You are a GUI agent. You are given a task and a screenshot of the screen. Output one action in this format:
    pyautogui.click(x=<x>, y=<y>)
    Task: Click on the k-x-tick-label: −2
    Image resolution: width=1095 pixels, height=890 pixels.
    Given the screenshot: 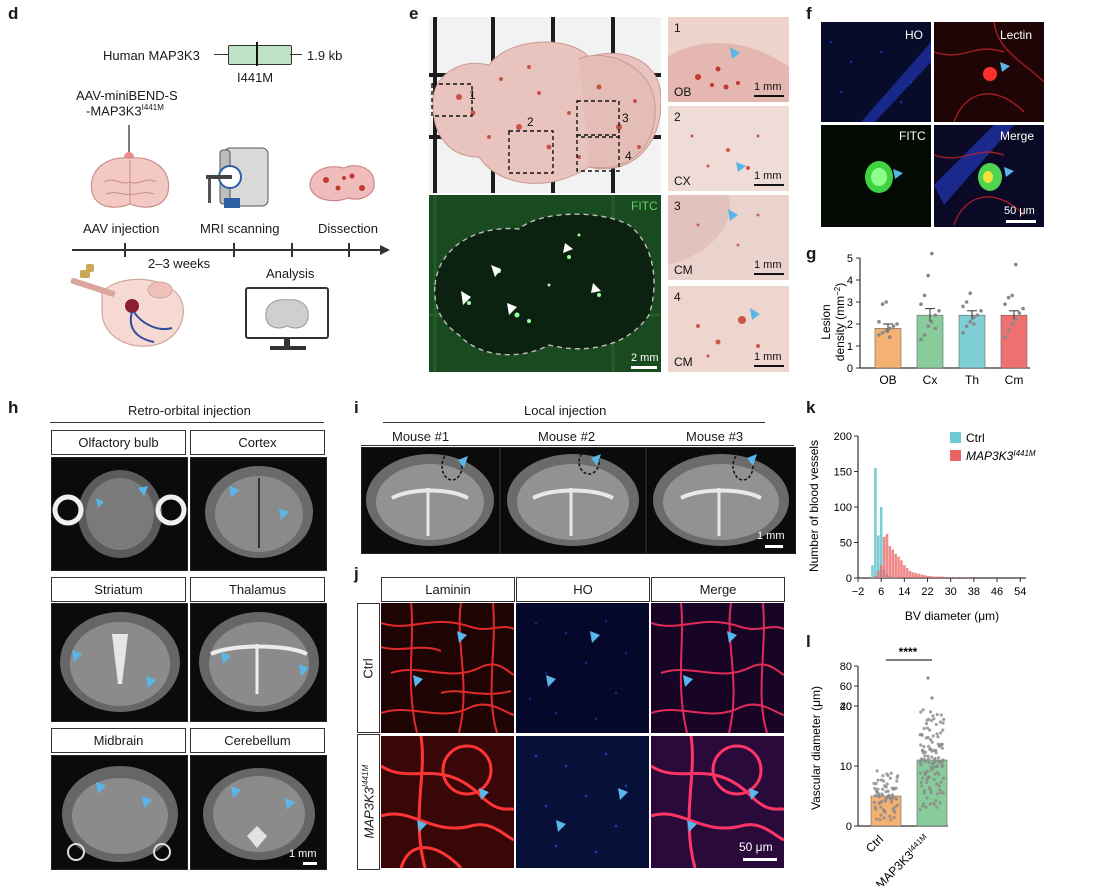 What is the action you would take?
    pyautogui.click(x=858, y=592)
    